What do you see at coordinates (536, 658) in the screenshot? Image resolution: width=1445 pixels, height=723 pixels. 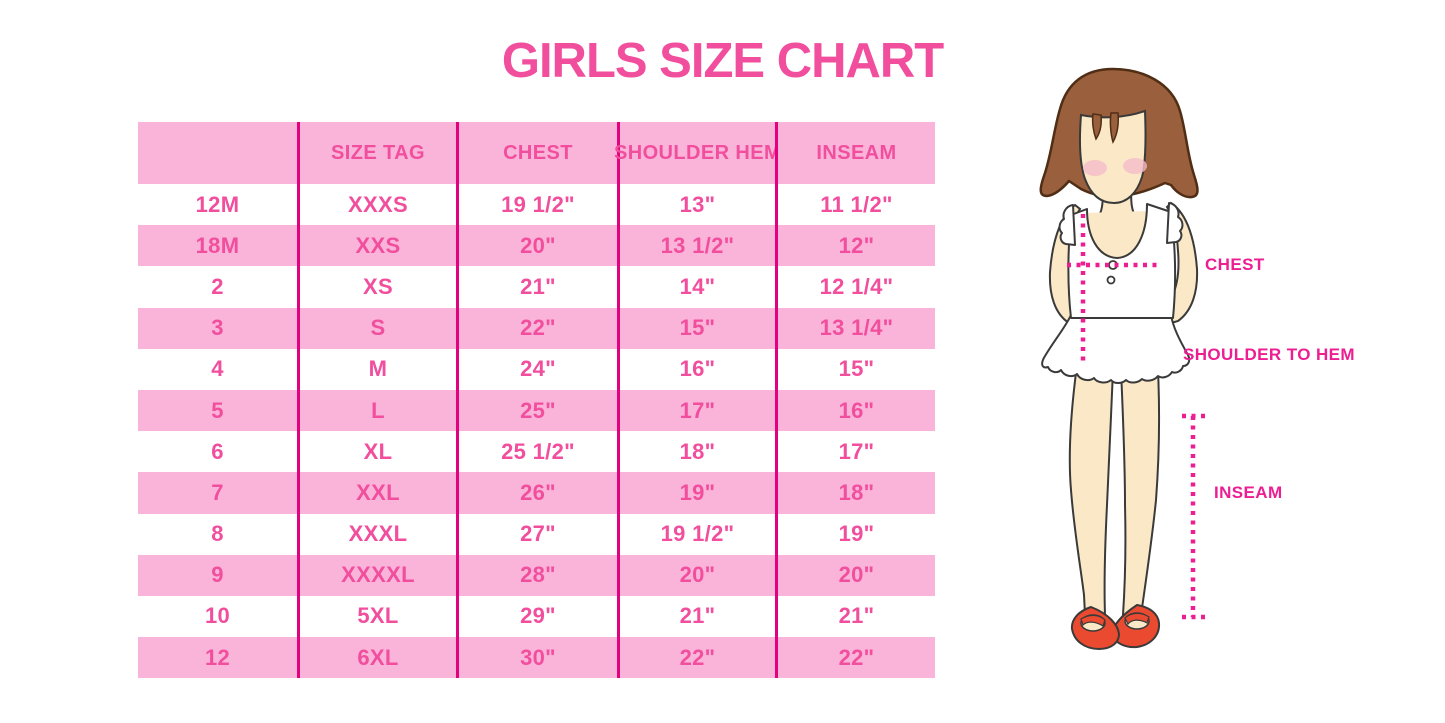 I see `table-cell: 30"` at bounding box center [536, 658].